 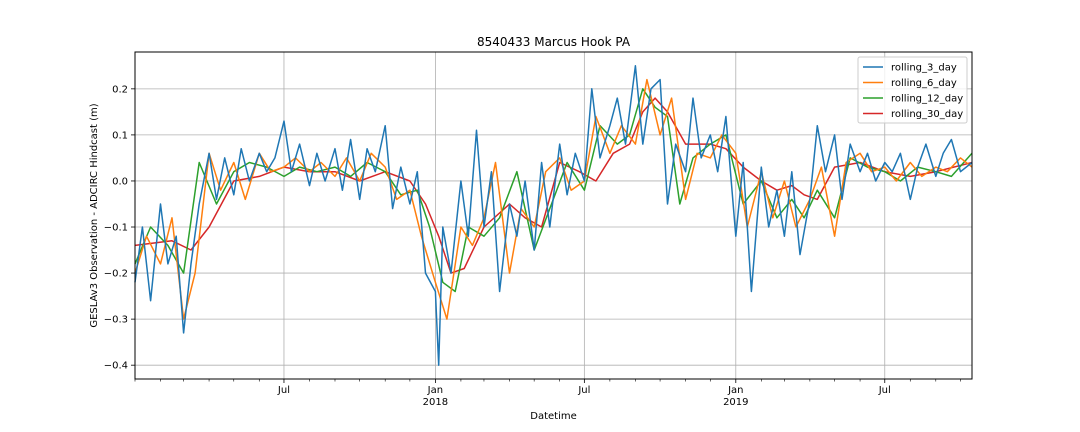 I want to click on legend-label: rolling_3_day, so click(x=924, y=68).